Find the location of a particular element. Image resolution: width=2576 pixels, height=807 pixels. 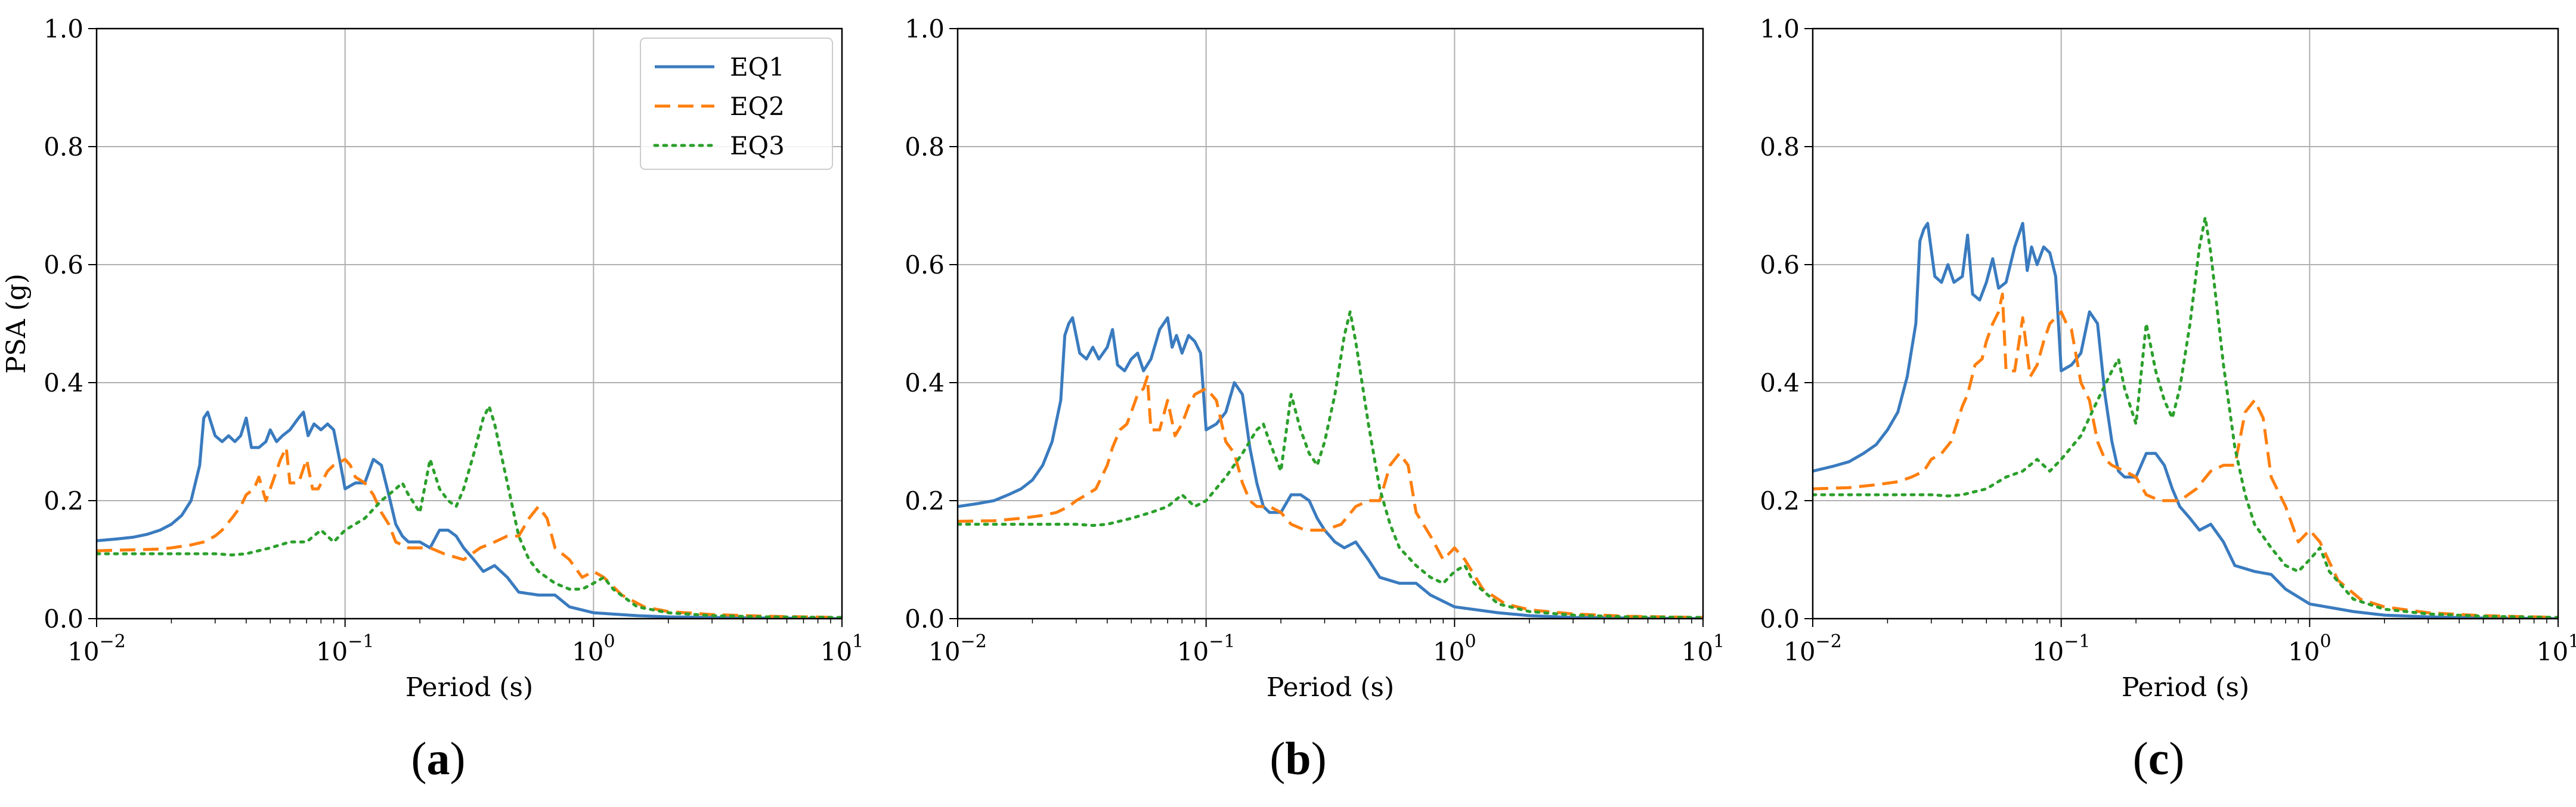

legend-label-eq3: EQ3 is located at coordinates (757, 145).